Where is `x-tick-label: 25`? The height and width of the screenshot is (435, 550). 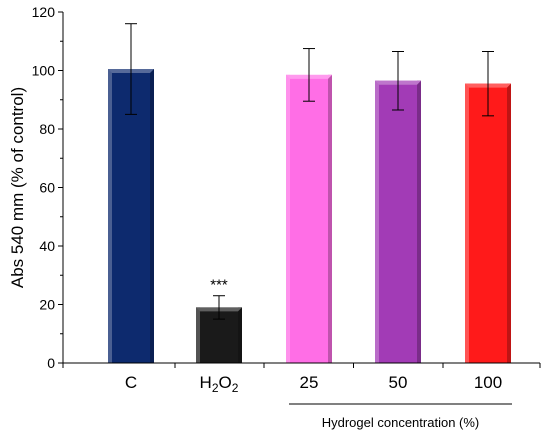
x-tick-label: 25 is located at coordinates (309, 382).